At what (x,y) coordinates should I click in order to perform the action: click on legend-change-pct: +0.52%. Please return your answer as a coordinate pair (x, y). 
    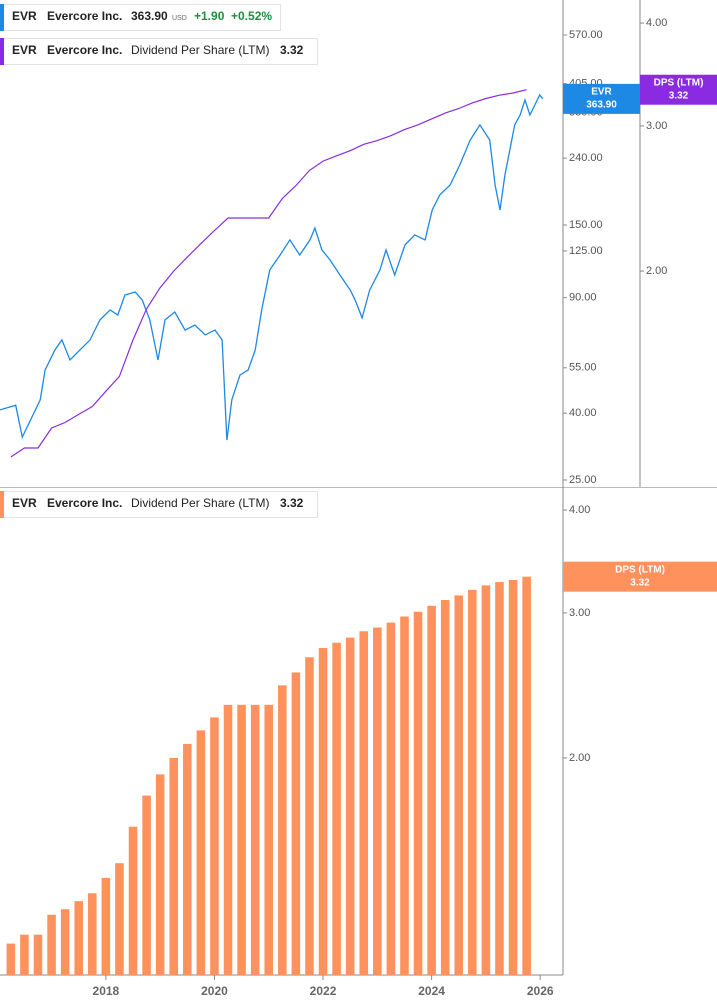
    Looking at the image, I should click on (251, 16).